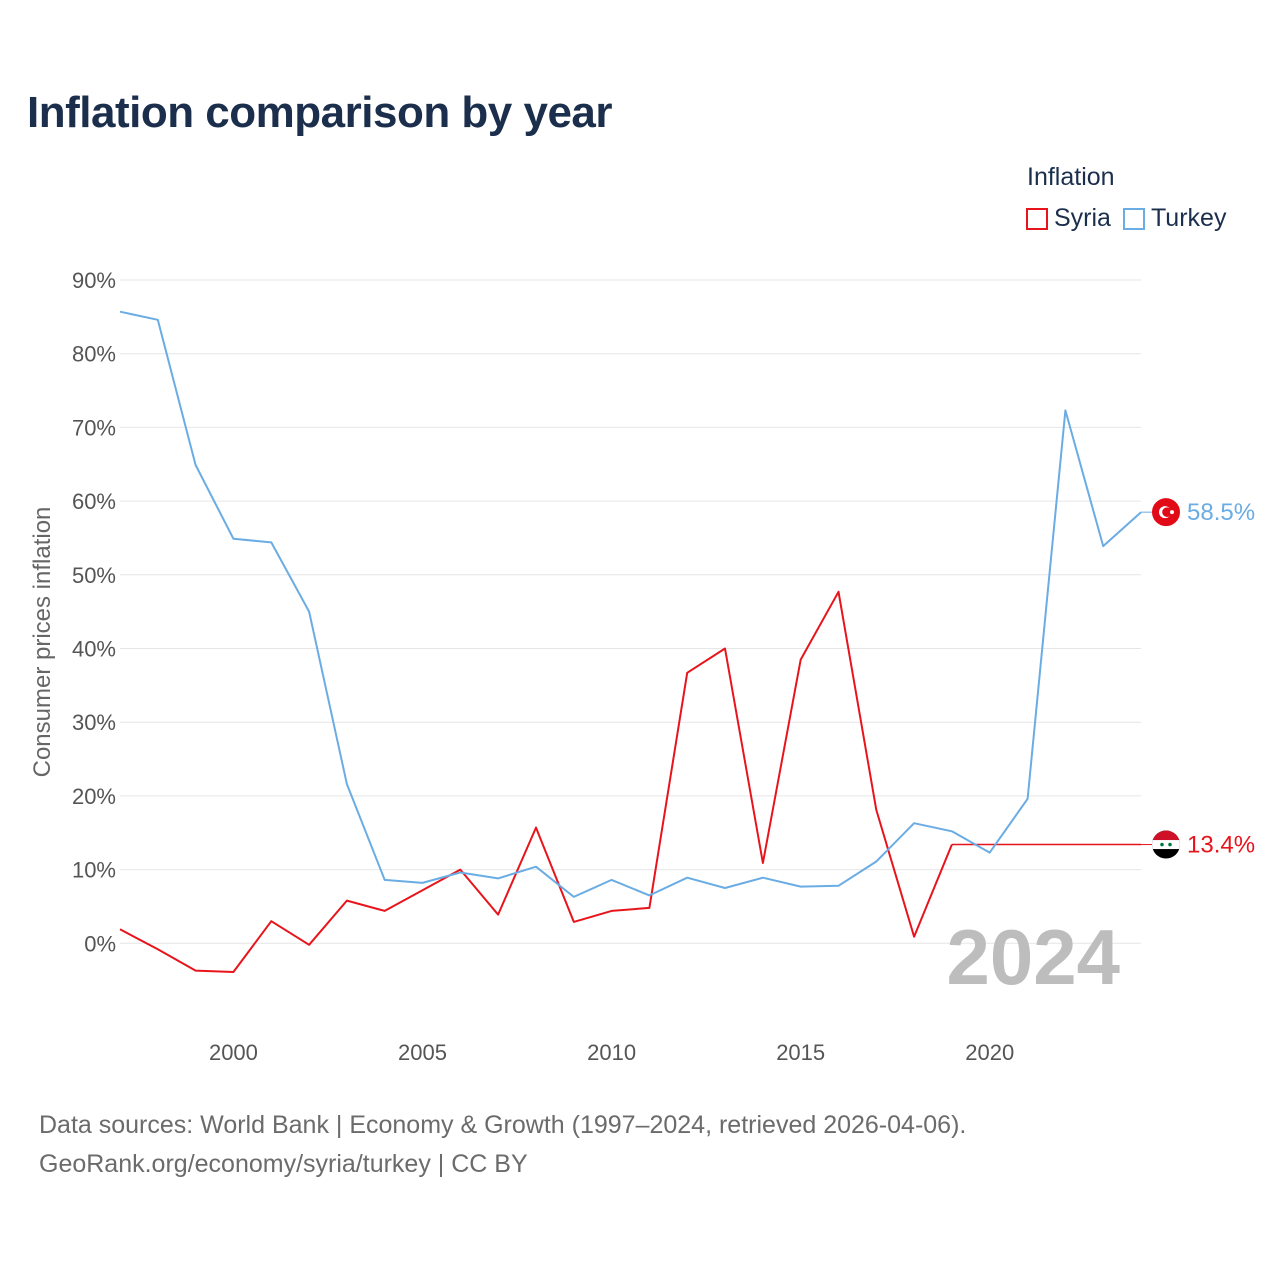 The image size is (1280, 1280). Describe the element at coordinates (94, 870) in the screenshot. I see `y-tick-label: 10%` at that location.